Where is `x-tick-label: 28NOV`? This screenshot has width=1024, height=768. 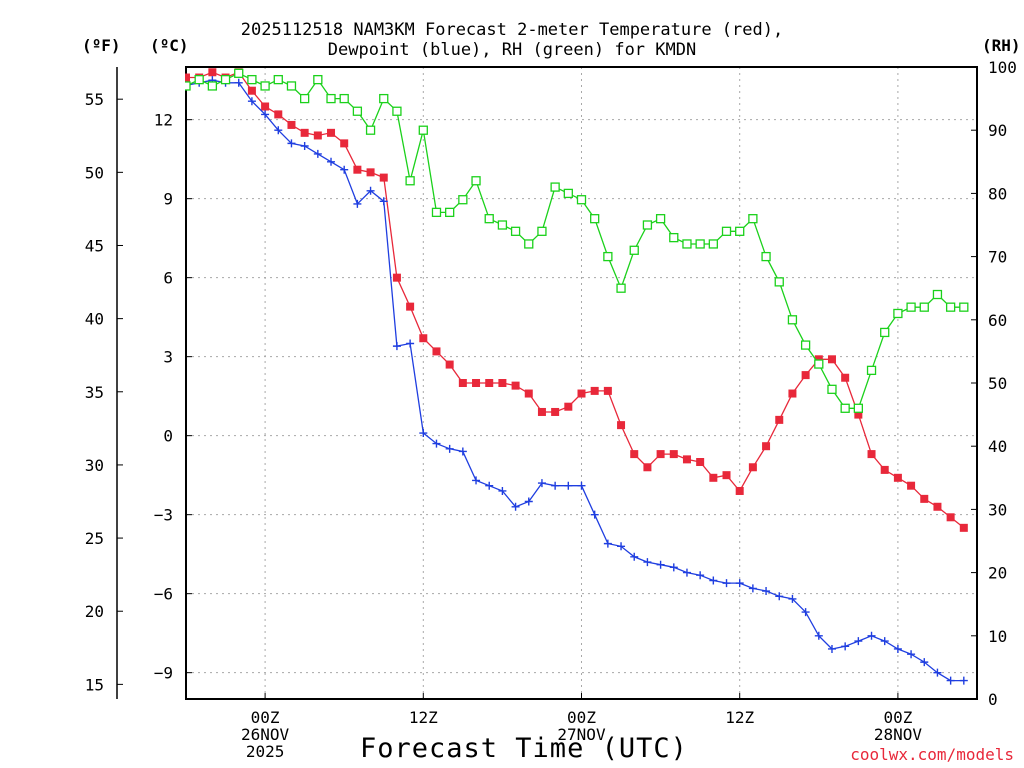 x-tick-label: 28NOV is located at coordinates (898, 734).